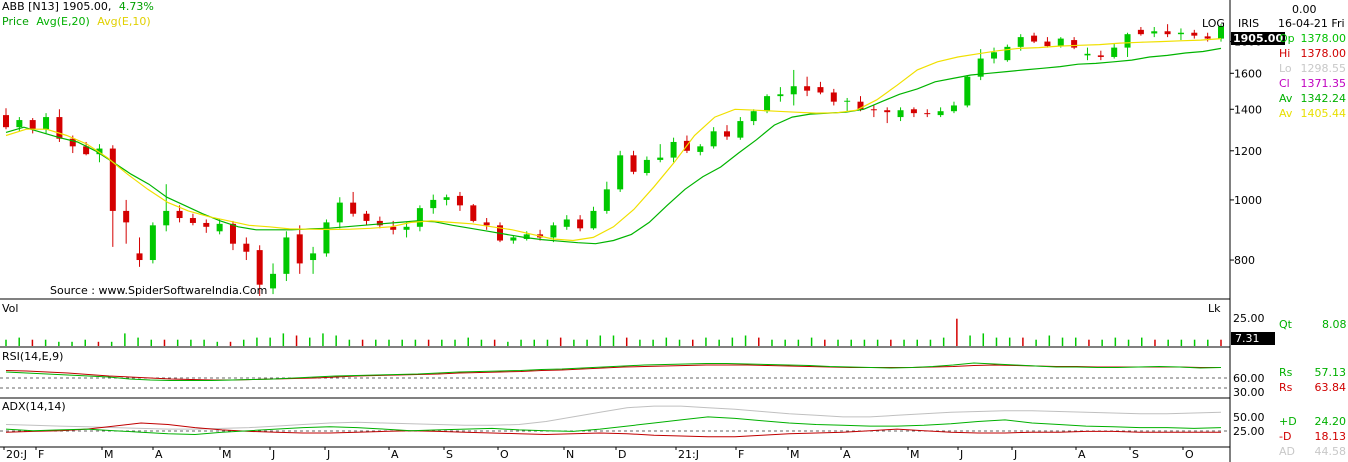 This screenshot has width=1348, height=462. Describe the element at coordinates (16, 454) in the screenshot. I see `x-axis-label: 20:J` at that location.